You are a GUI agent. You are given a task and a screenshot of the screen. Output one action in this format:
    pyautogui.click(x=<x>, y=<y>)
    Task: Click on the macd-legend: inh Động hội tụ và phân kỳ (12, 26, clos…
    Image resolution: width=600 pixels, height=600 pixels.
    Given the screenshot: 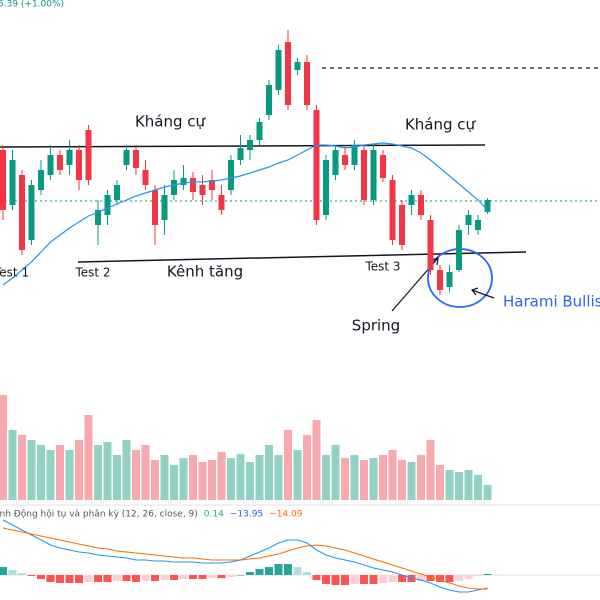 What is the action you would take?
    pyautogui.click(x=99, y=514)
    